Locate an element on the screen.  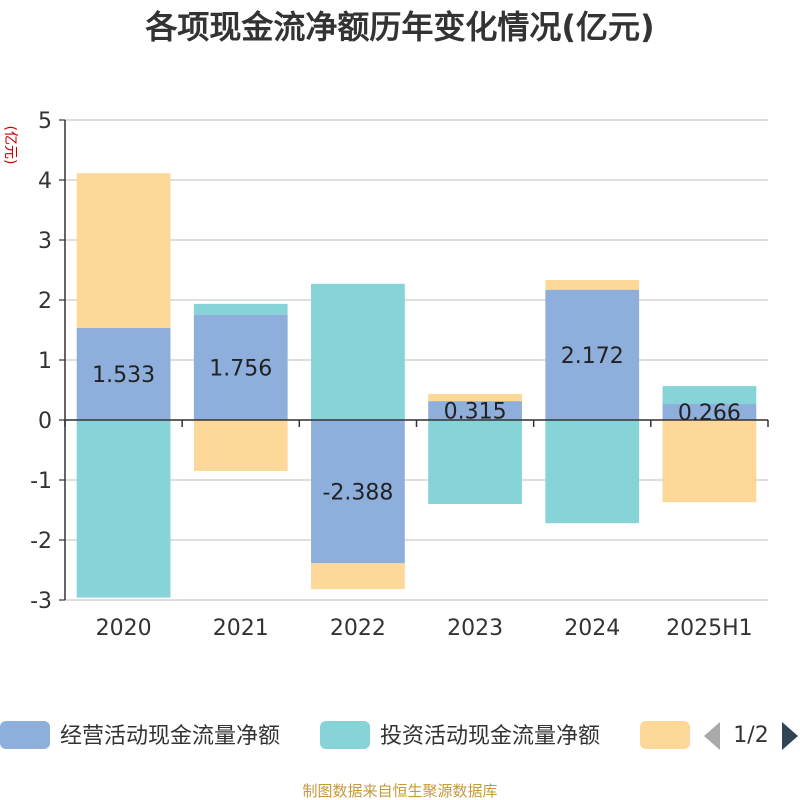
data-label: 0.266 is located at coordinates (709, 413).